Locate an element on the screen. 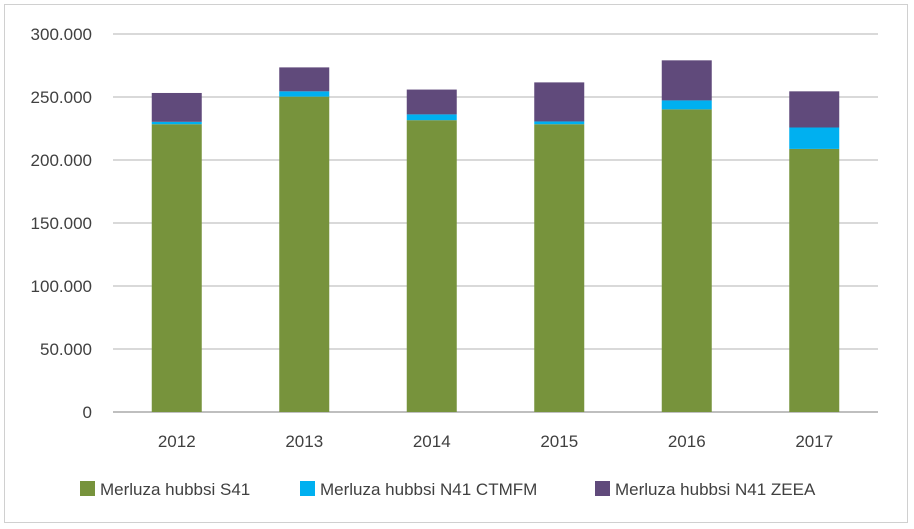 The width and height of the screenshot is (914, 529). legend-label: Merluza hubbsi S41 is located at coordinates (175, 489).